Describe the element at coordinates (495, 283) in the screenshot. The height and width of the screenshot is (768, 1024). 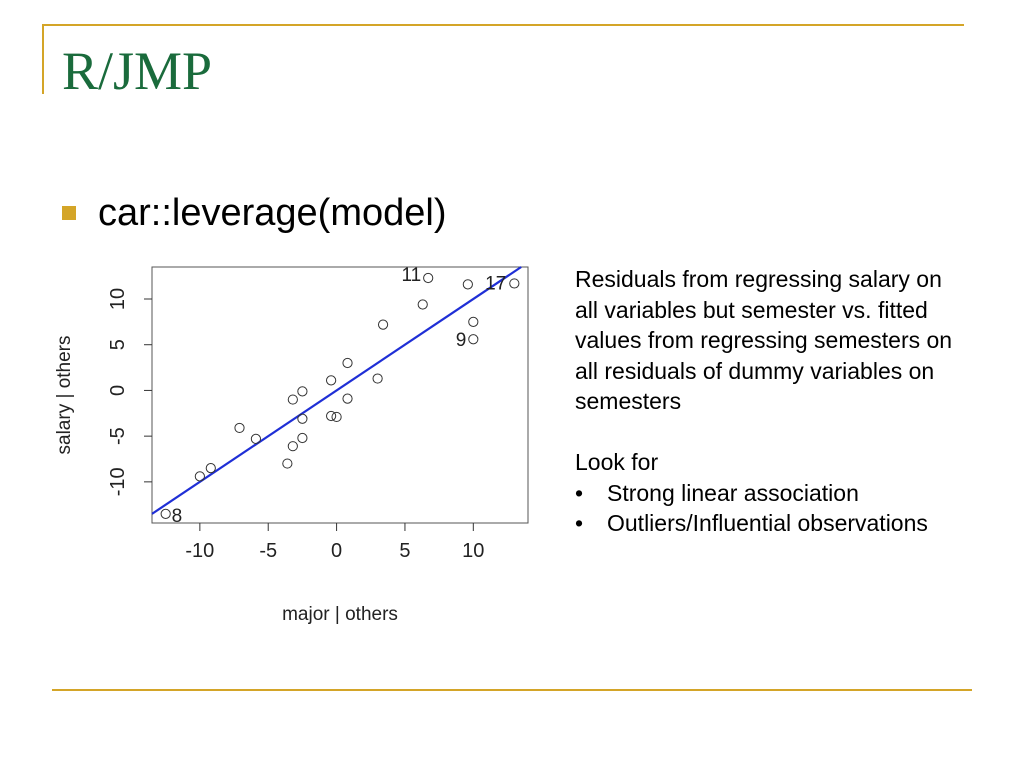
I see `point-label: 17` at that location.